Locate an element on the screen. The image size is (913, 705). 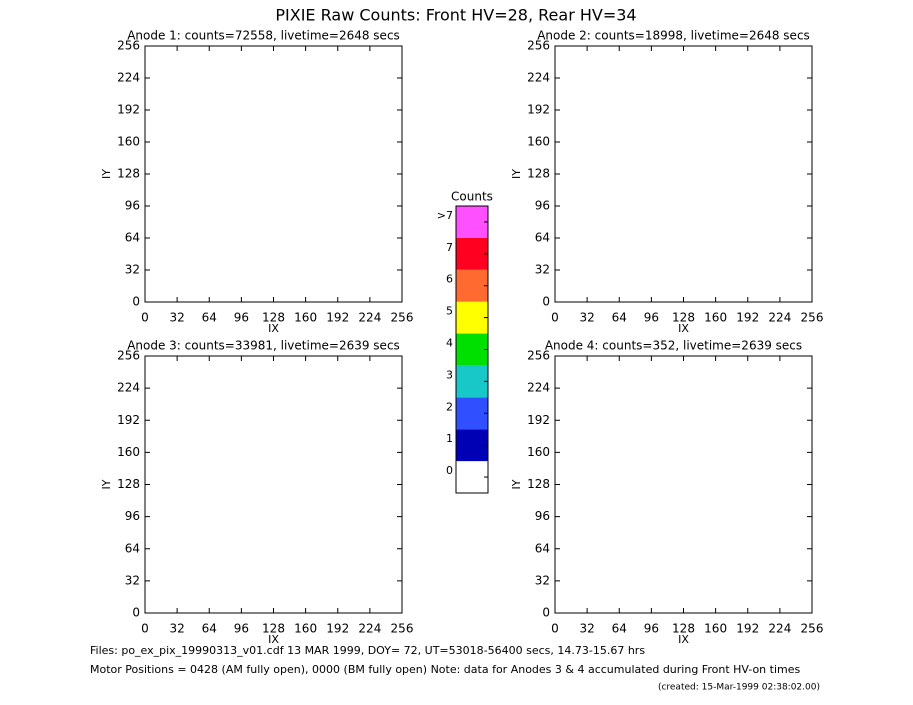
colorbar-label: 1 is located at coordinates (449, 438).